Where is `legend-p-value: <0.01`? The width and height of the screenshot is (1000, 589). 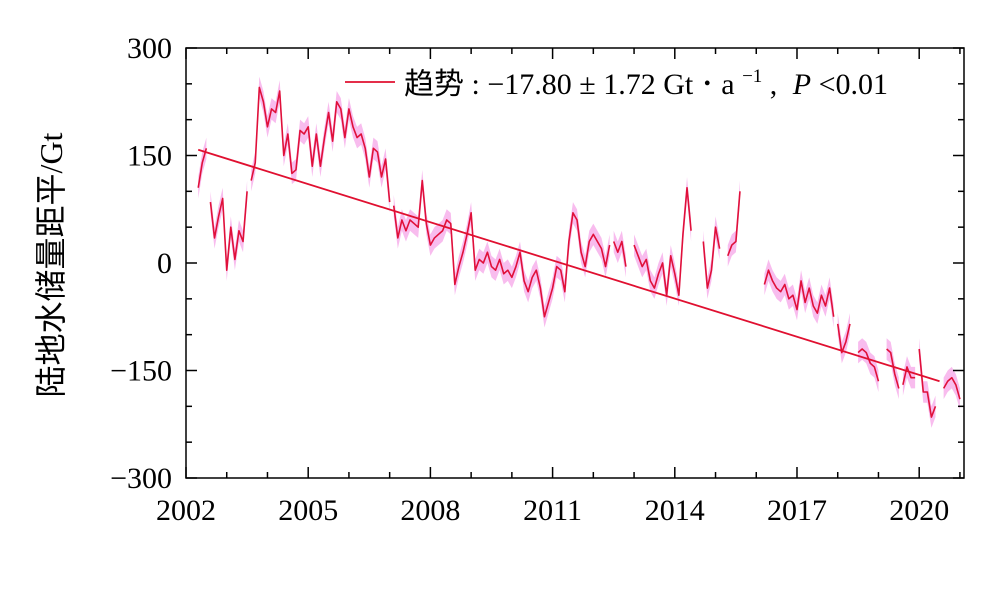 legend-p-value: <0.01 is located at coordinates (853, 84).